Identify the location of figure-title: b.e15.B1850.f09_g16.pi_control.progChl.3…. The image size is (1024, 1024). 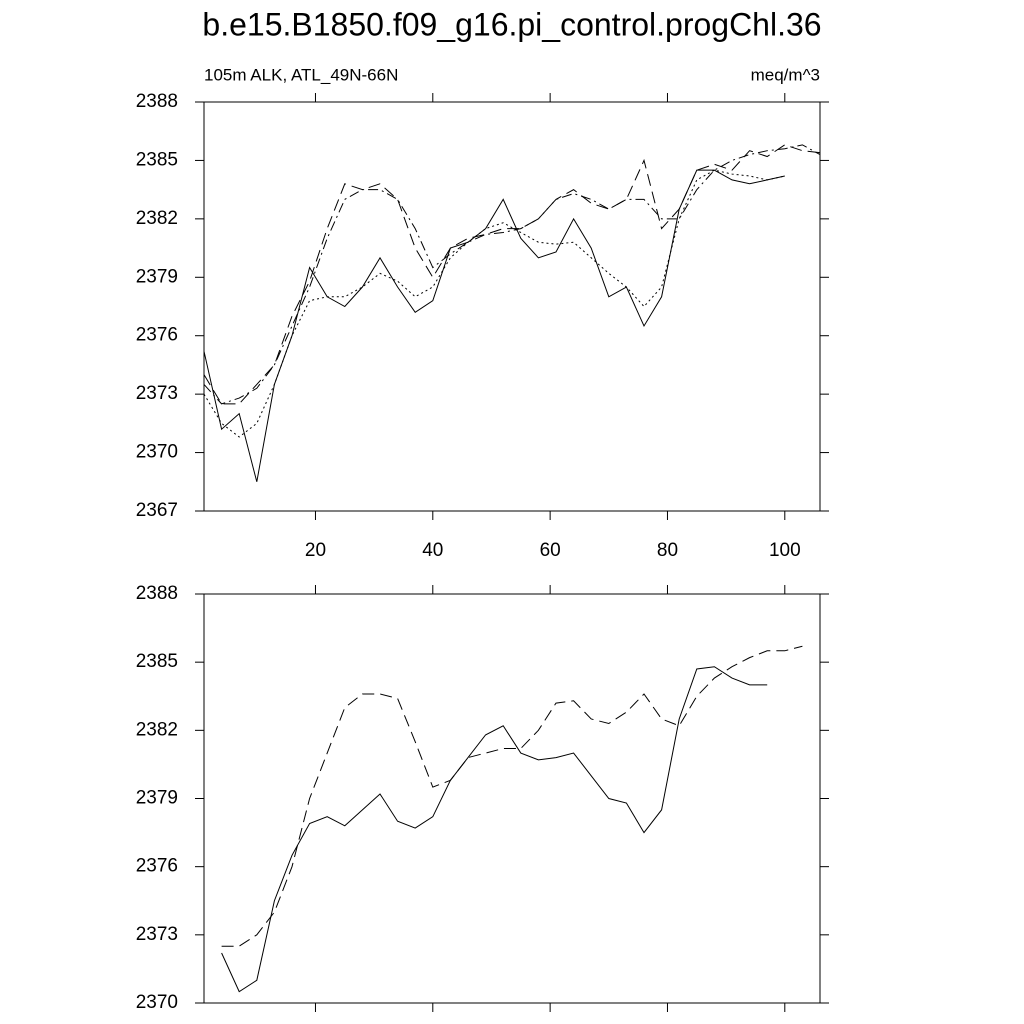
(511, 24).